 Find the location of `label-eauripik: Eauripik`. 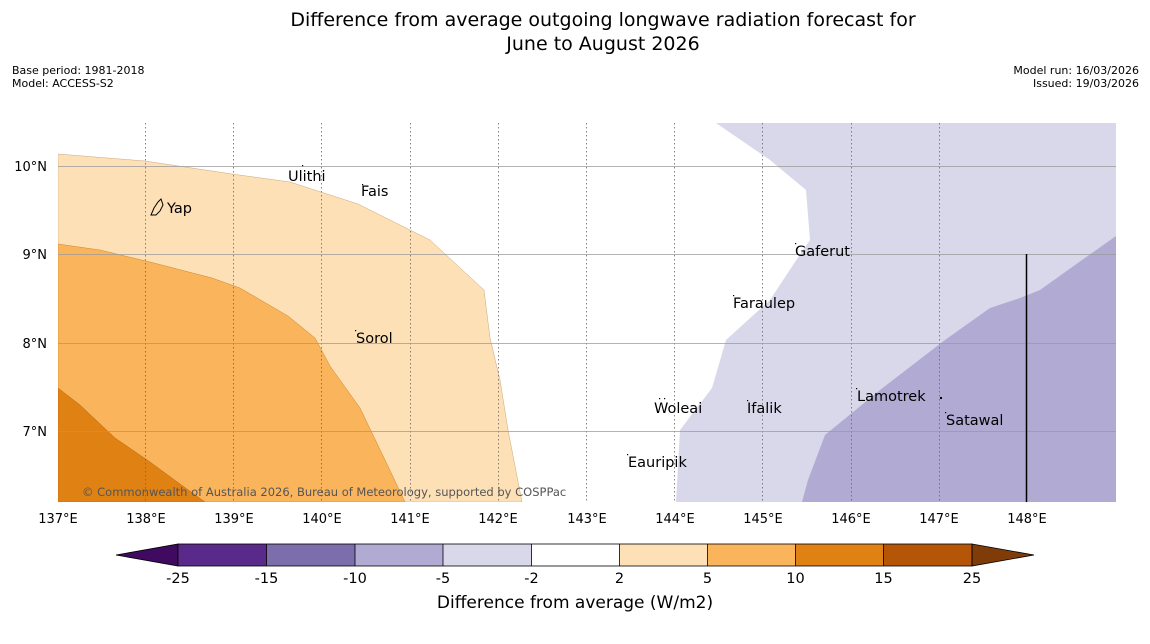

label-eauripik: Eauripik is located at coordinates (657, 463).